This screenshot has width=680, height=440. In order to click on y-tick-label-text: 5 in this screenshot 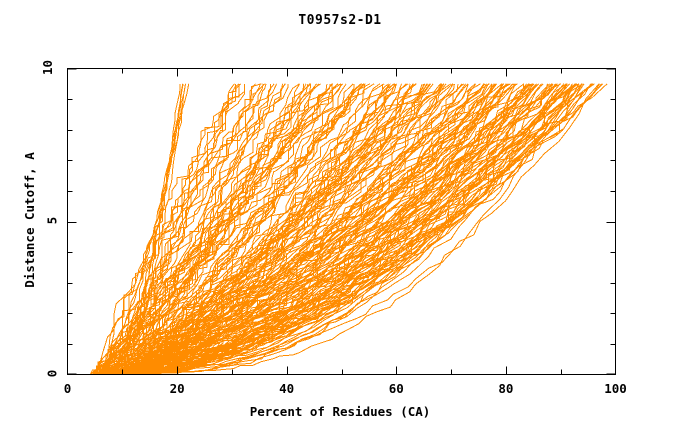, I will do `click(52, 220)`.